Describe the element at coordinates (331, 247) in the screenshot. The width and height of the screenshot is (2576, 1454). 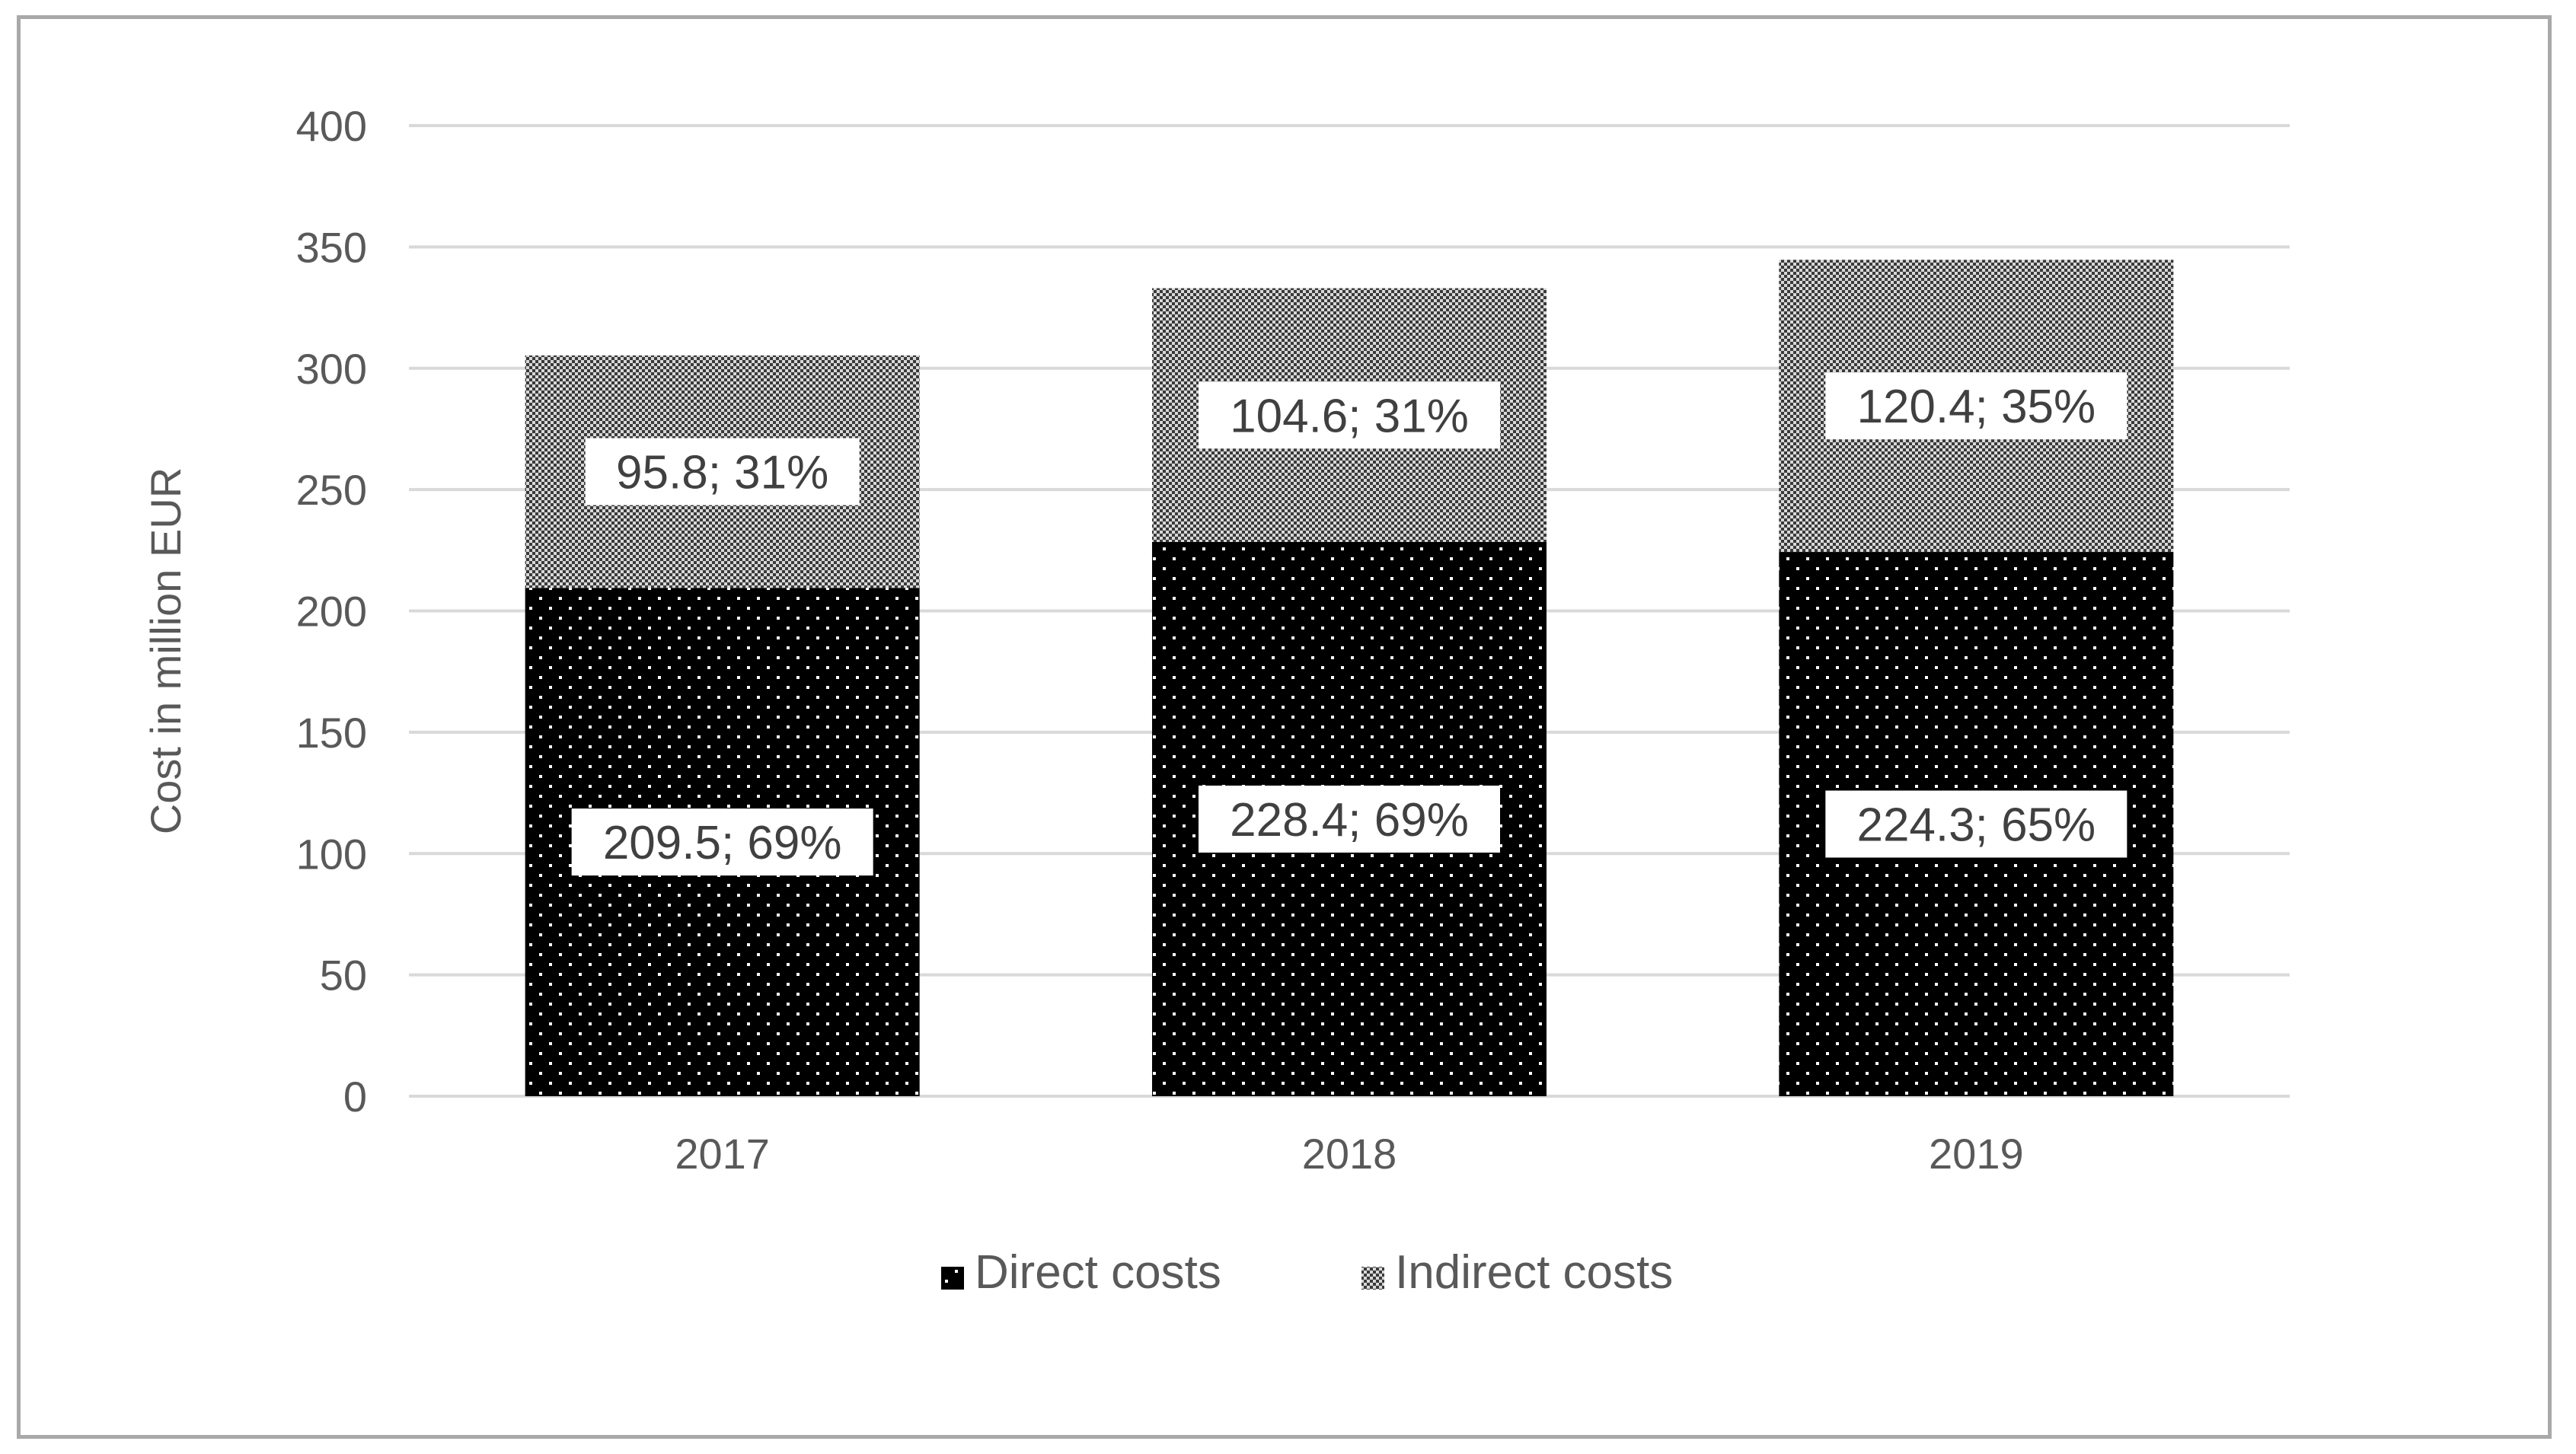
I see `y-tick-label: 350` at that location.